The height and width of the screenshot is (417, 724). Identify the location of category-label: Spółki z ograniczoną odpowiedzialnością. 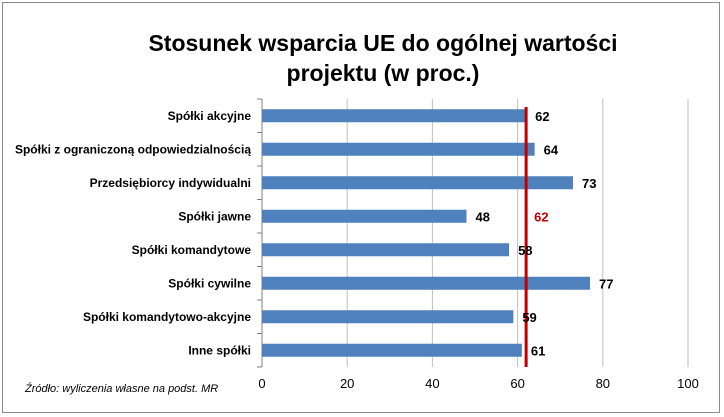
(133, 149).